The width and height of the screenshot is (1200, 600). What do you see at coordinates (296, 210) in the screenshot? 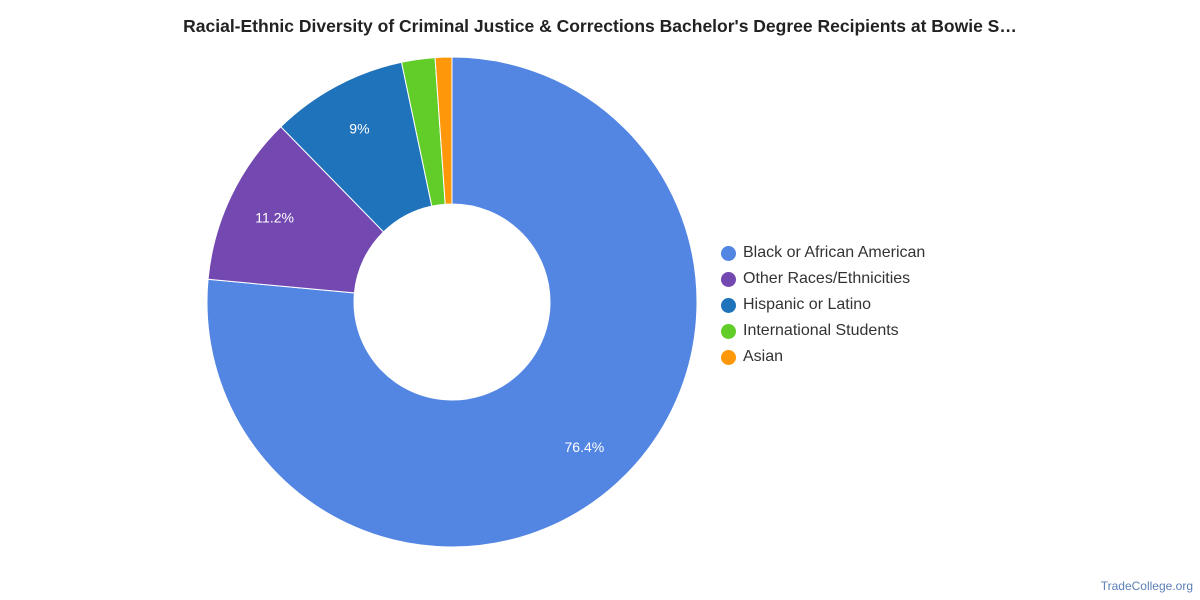
I see `slice-other-races-ethnicities` at bounding box center [296, 210].